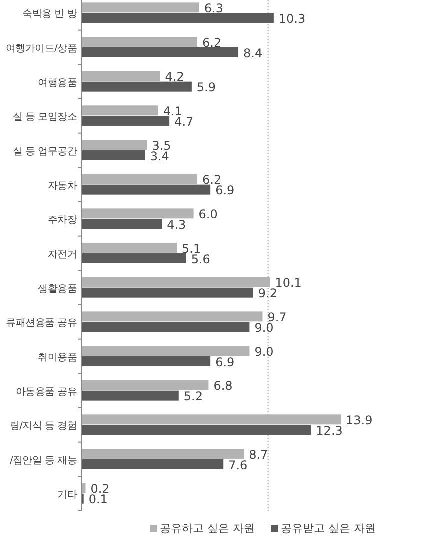  What do you see at coordinates (58, 358) in the screenshot?
I see `y-tick-label: 취미용품` at bounding box center [58, 358].